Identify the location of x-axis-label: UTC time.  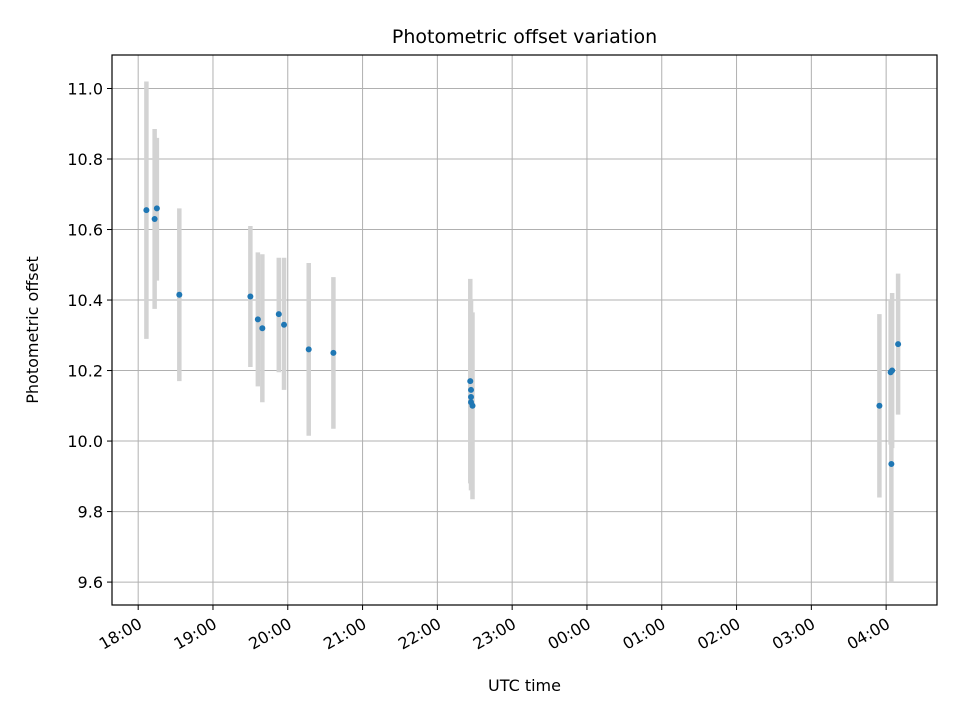
(524, 685).